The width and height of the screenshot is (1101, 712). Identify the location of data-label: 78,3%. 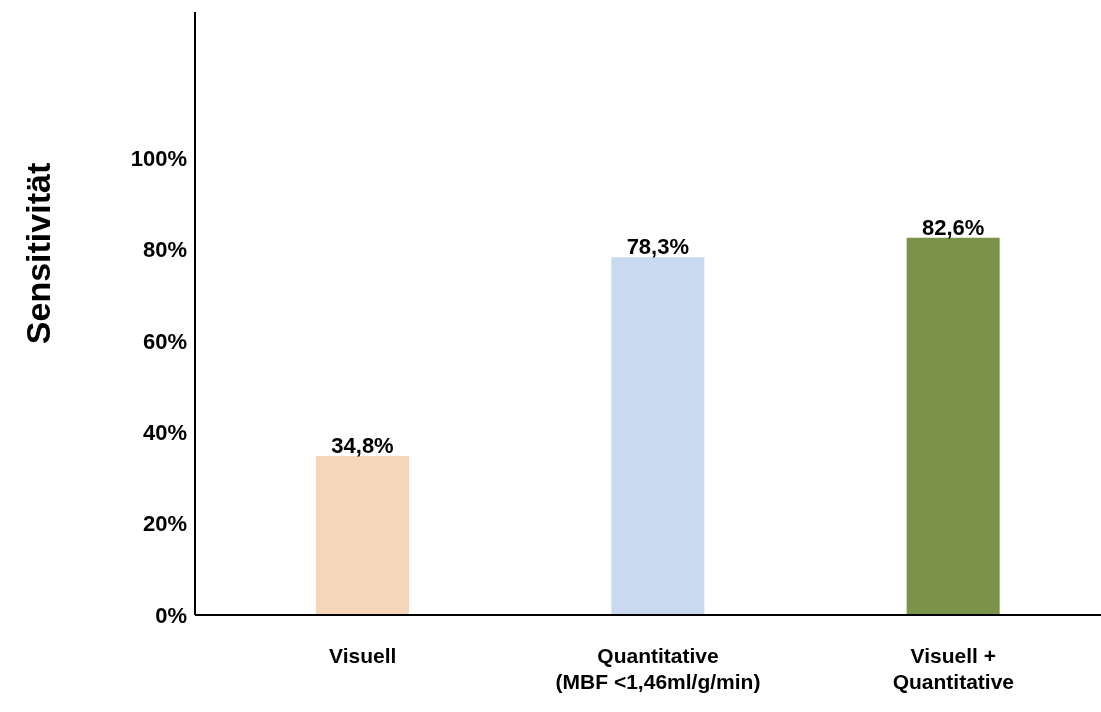
(658, 247).